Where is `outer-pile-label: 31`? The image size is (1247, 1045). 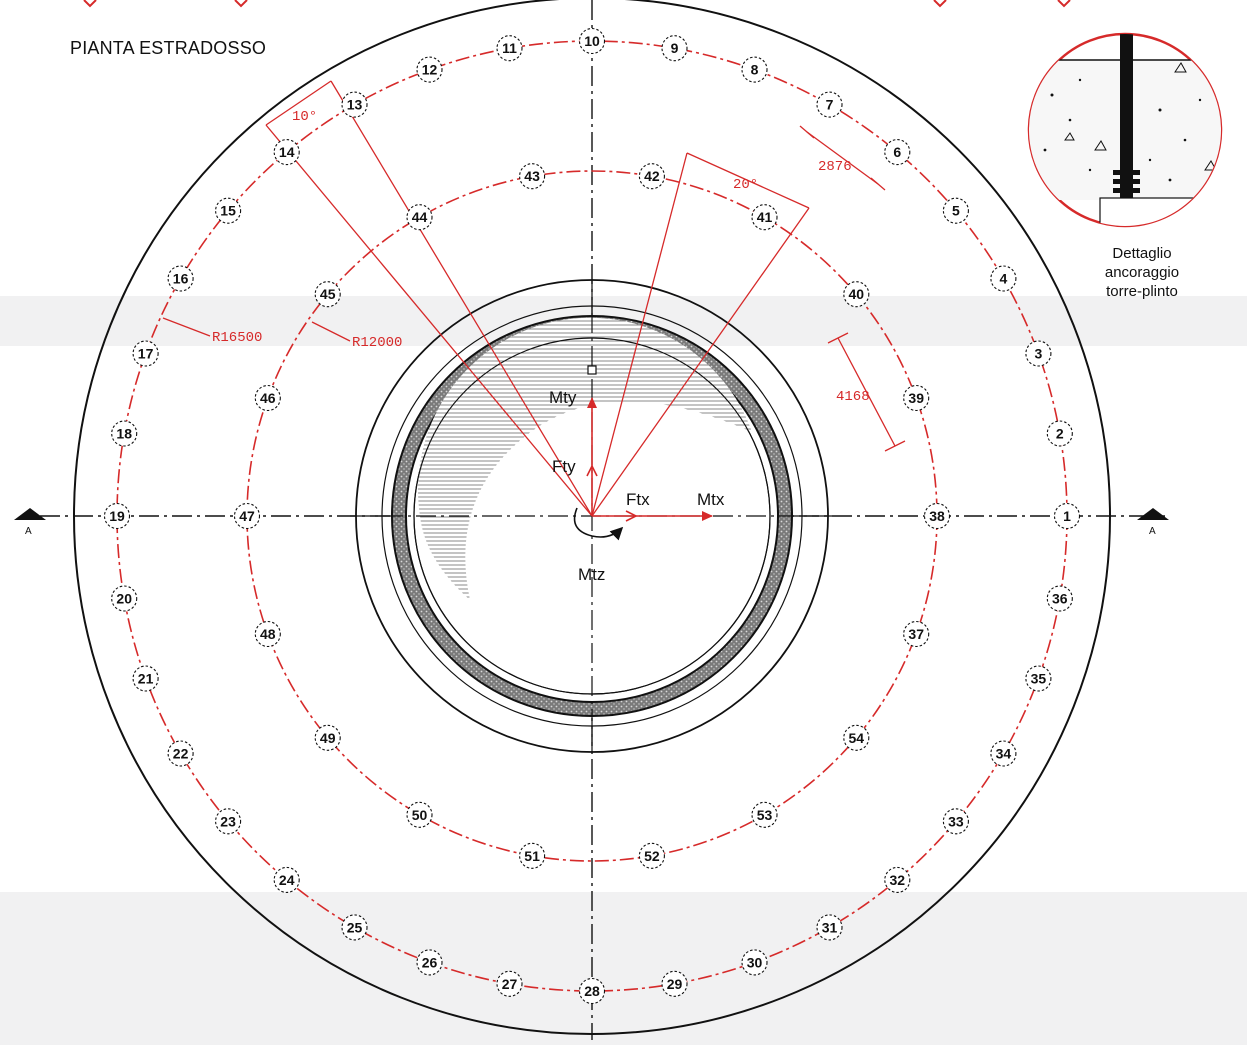 outer-pile-label: 31 is located at coordinates (830, 927).